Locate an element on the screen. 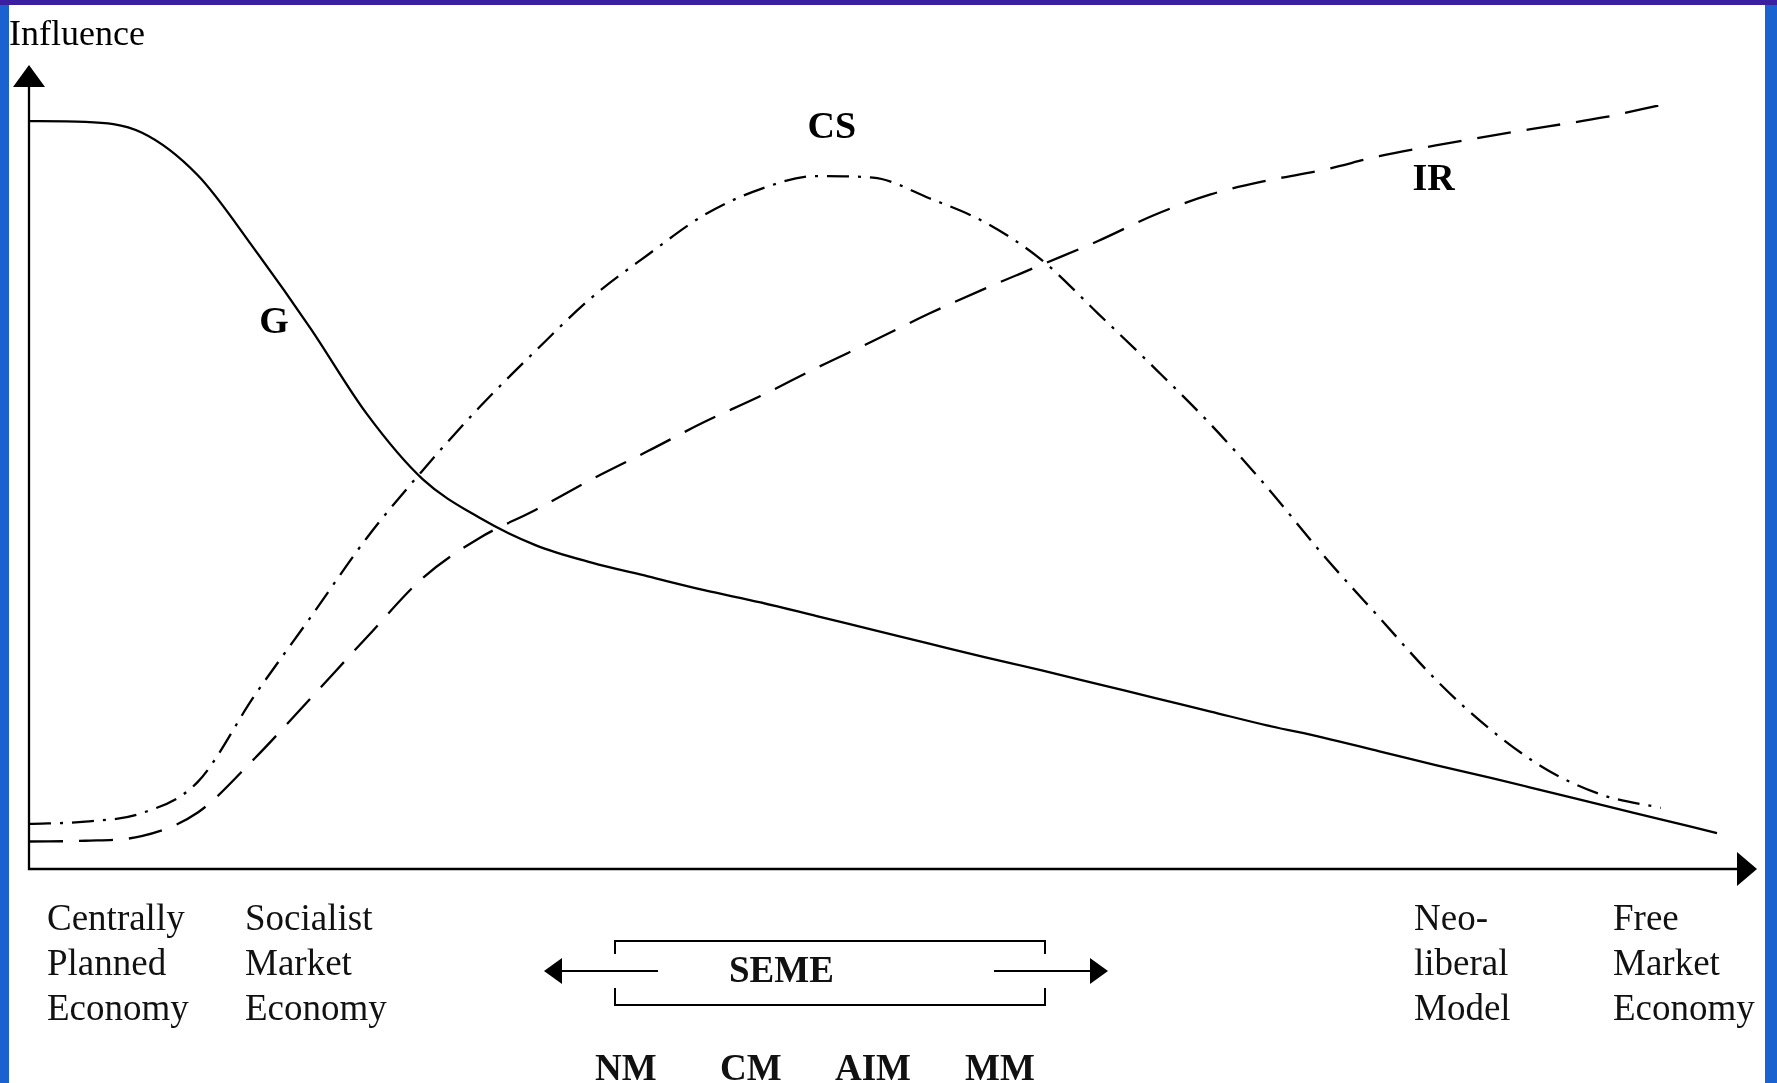 This screenshot has width=1777, height=1083. text: MM is located at coordinates (1000, 1064).